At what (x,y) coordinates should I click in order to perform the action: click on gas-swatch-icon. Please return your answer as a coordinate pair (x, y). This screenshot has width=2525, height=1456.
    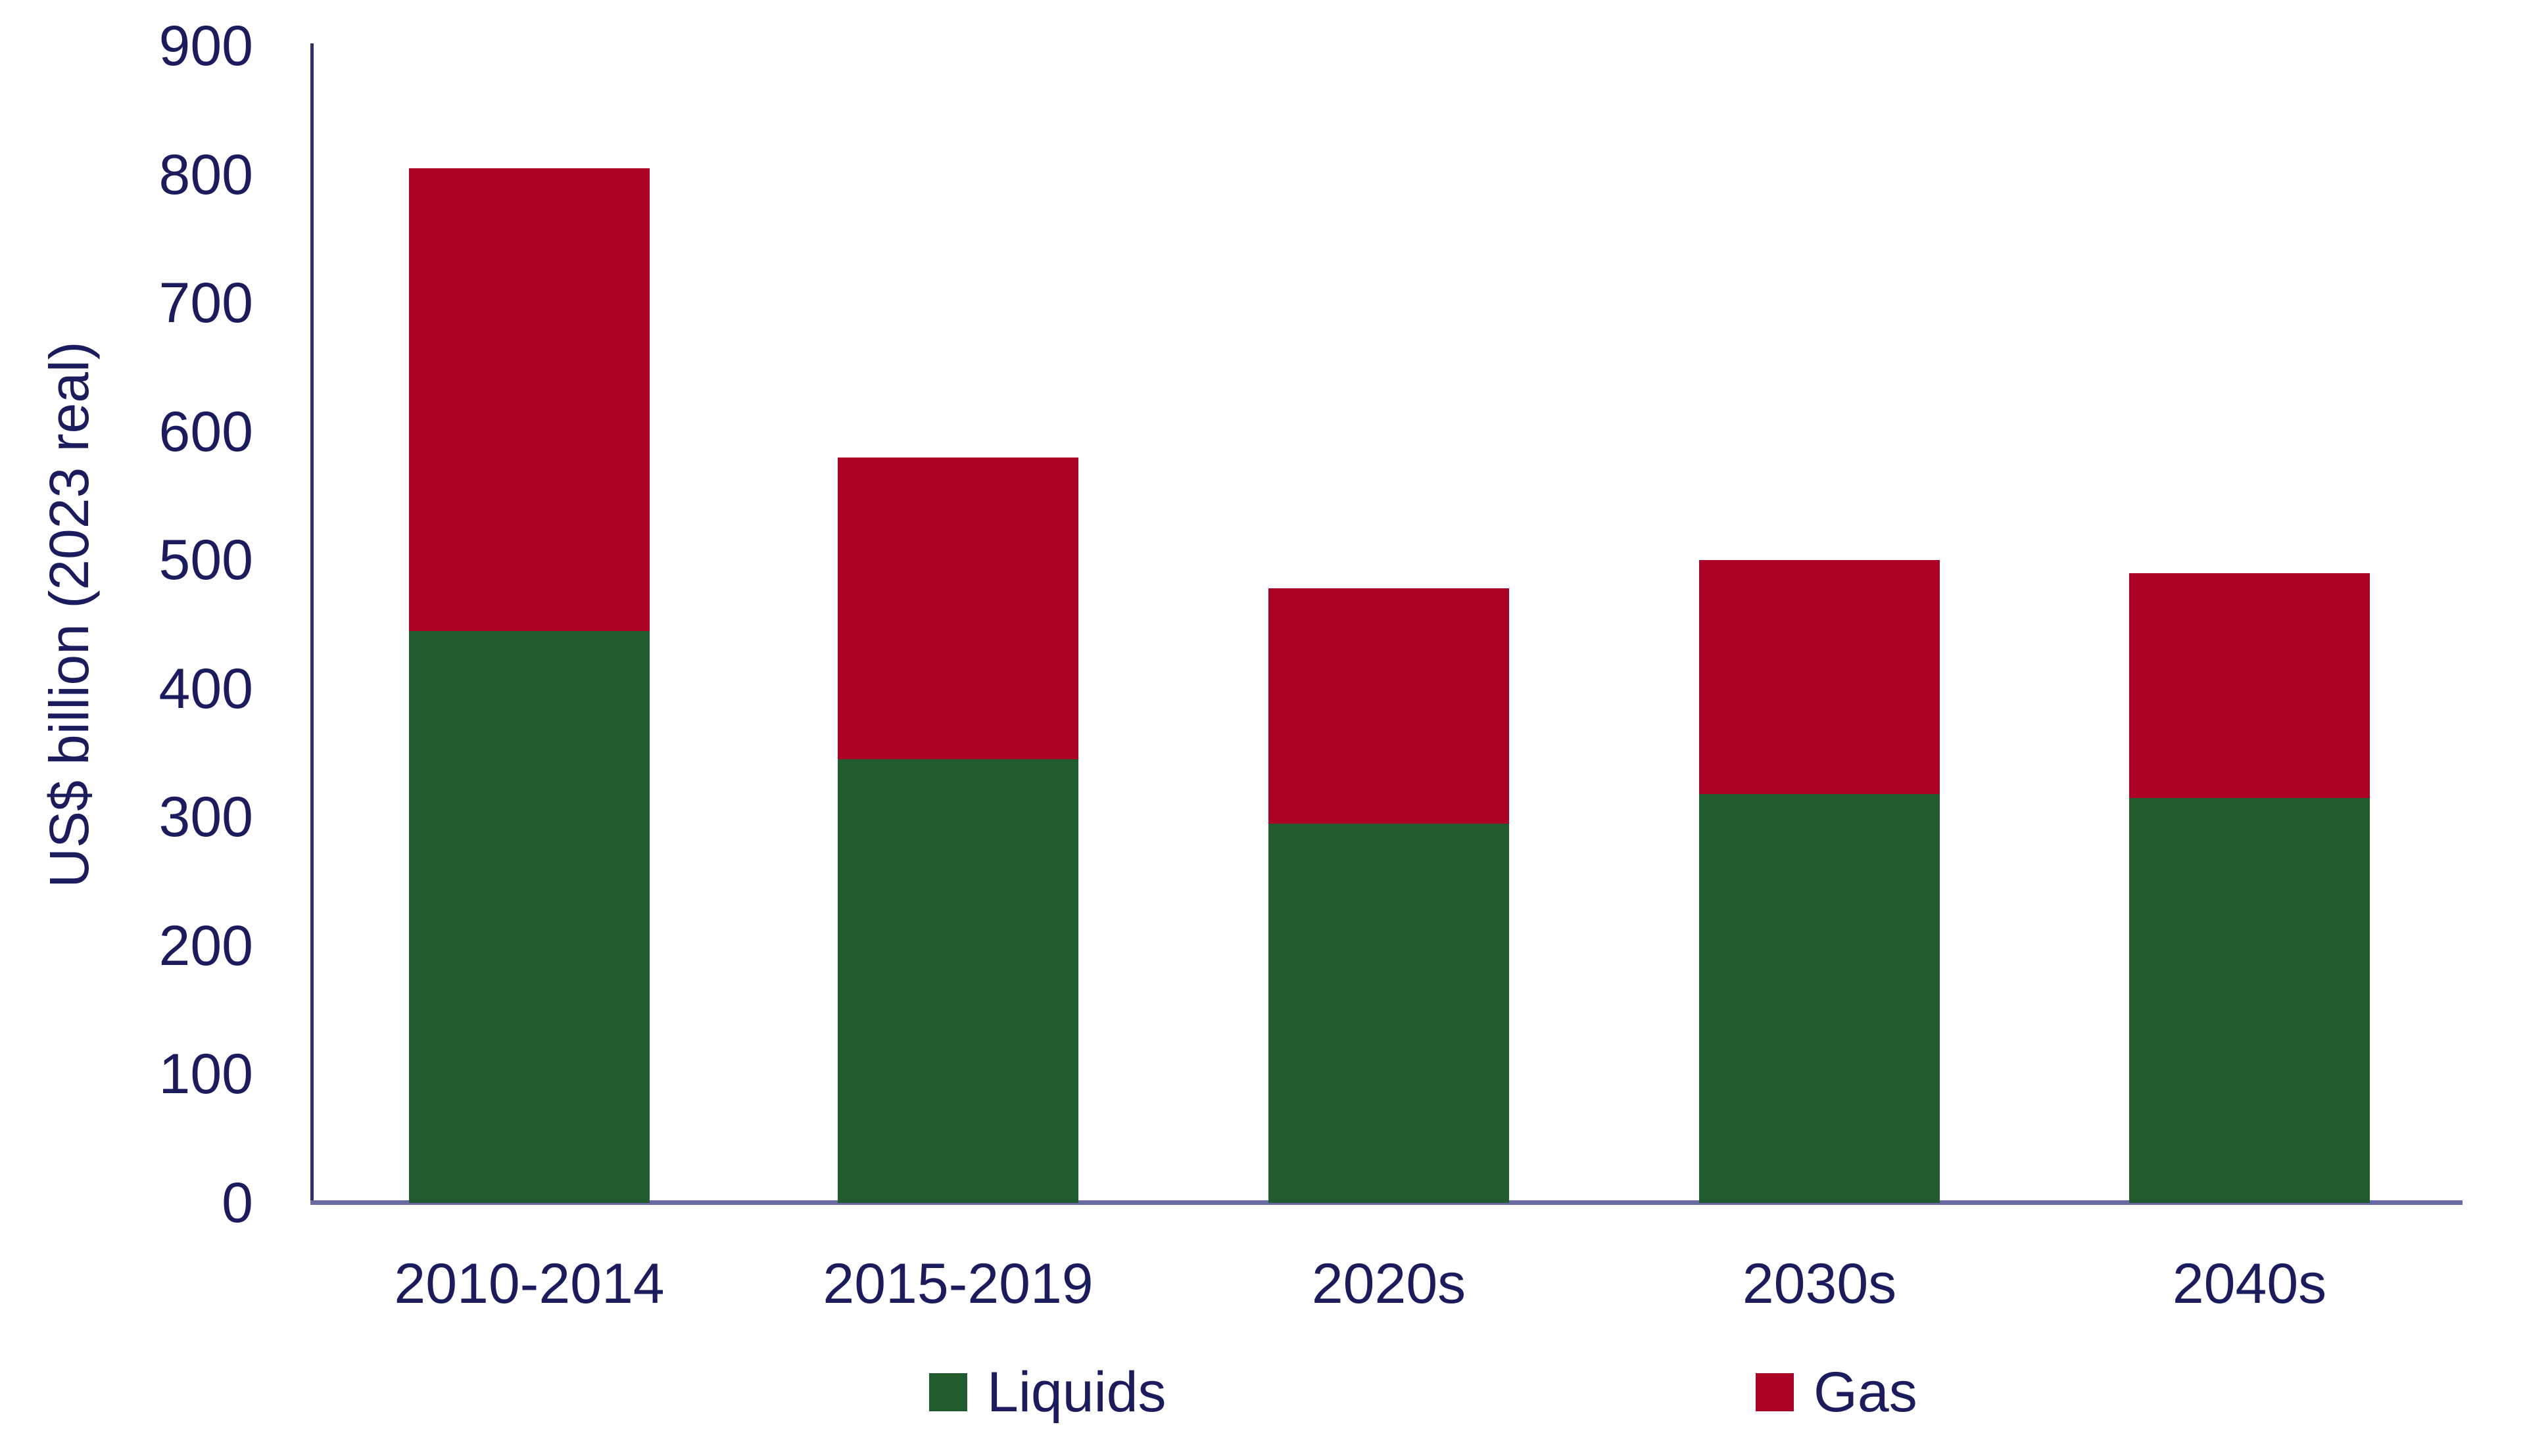
    Looking at the image, I should click on (1775, 1392).